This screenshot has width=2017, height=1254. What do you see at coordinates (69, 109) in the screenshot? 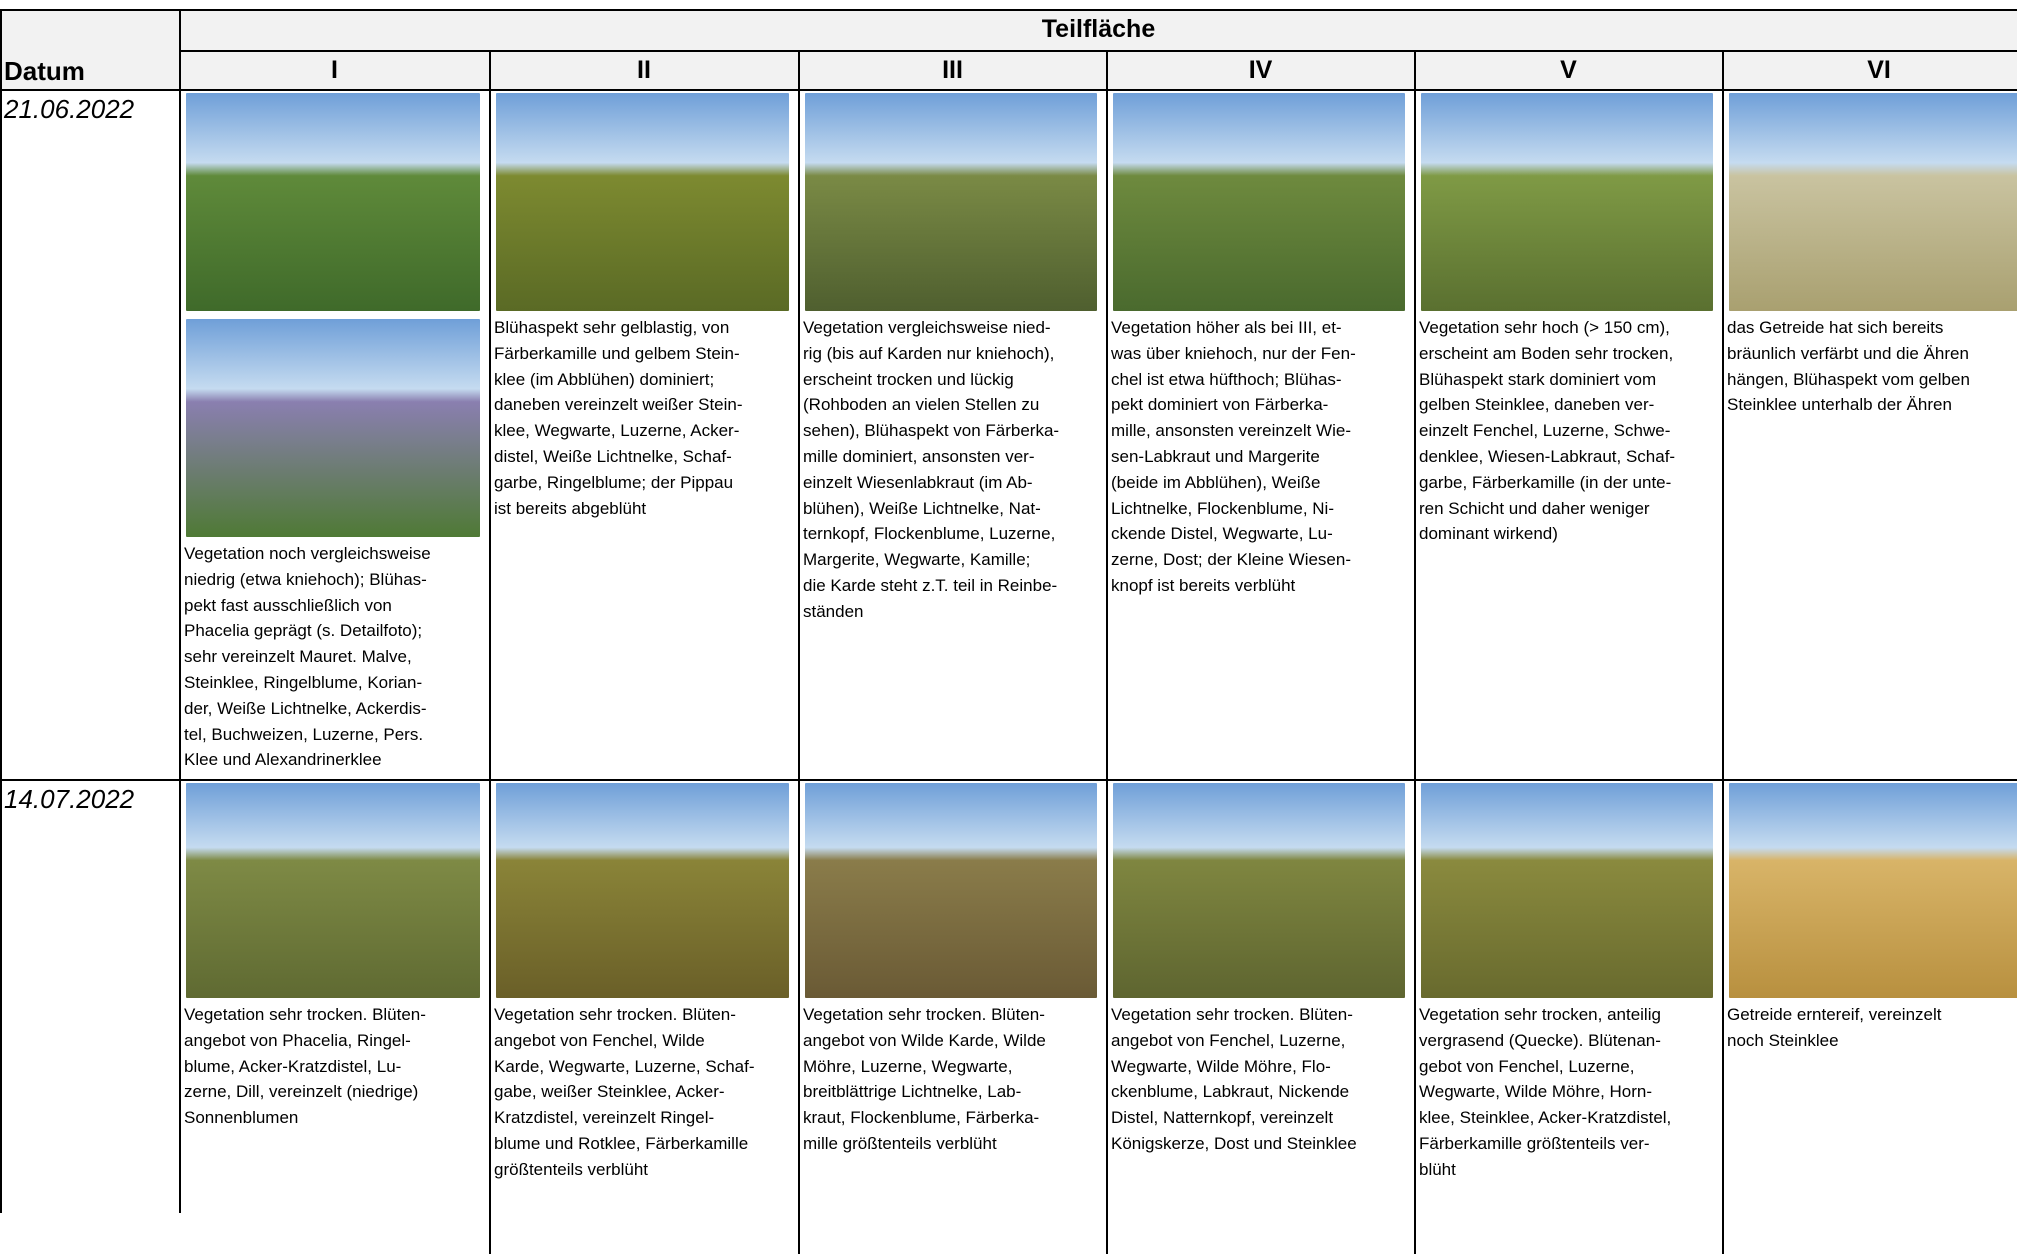
I see `date: 21.06.2022` at bounding box center [69, 109].